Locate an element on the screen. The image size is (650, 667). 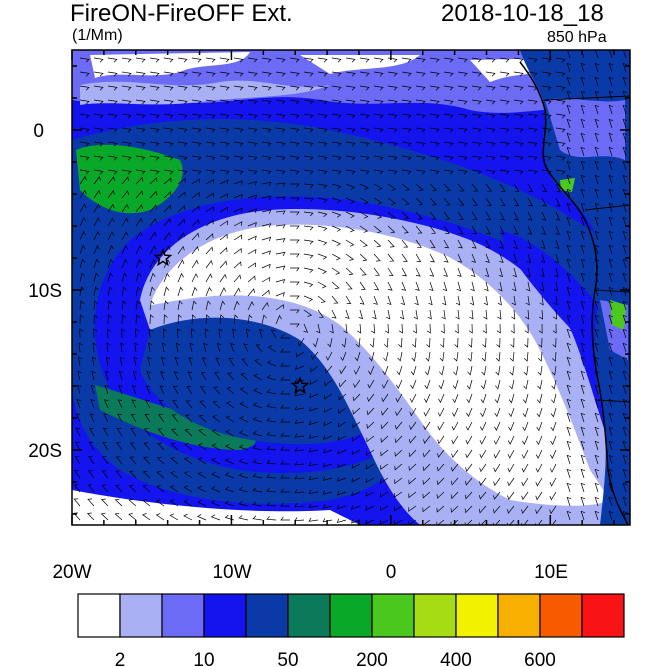
lon-label-20w: 20W is located at coordinates (71, 572).